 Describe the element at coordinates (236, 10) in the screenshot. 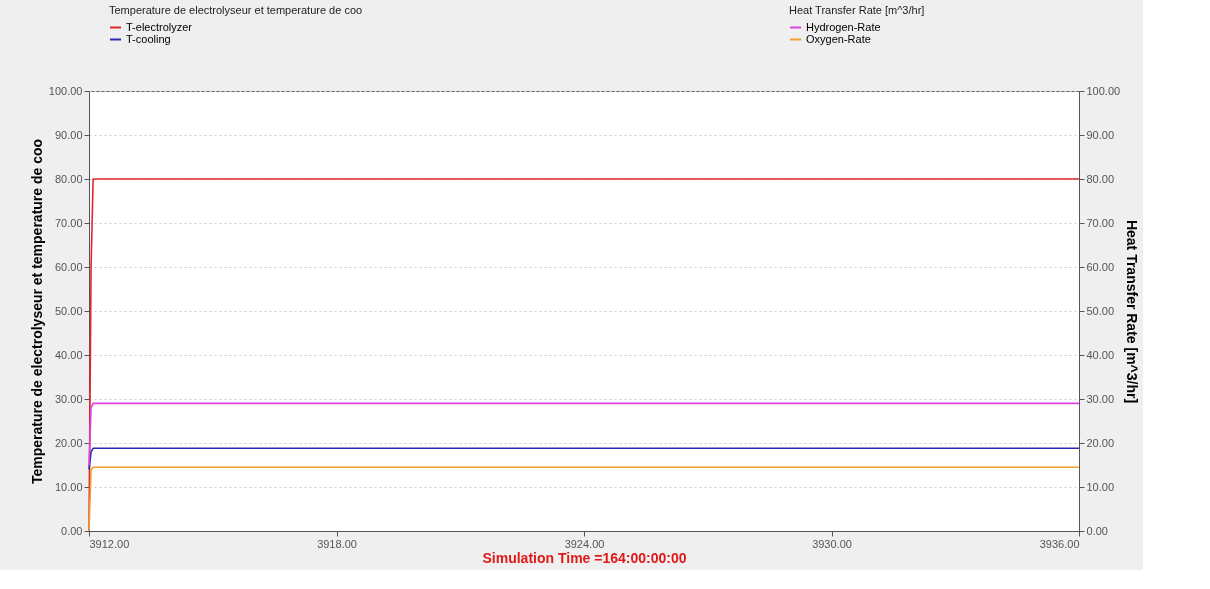

I see `text: Temperature de electrolyseur et temperature de coo` at that location.